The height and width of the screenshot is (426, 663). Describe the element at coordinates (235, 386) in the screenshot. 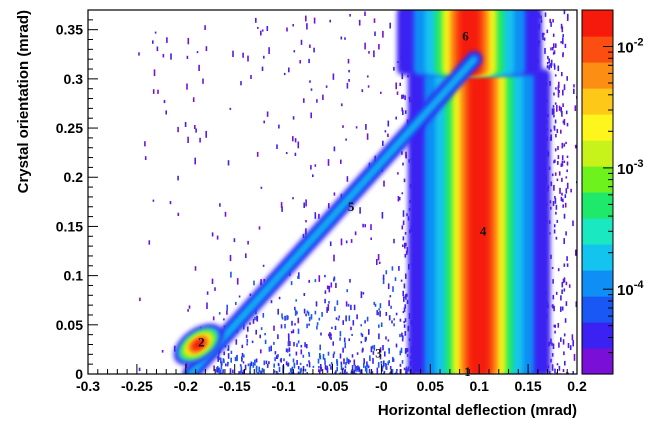

I see `x-tick-label: -0.15` at that location.